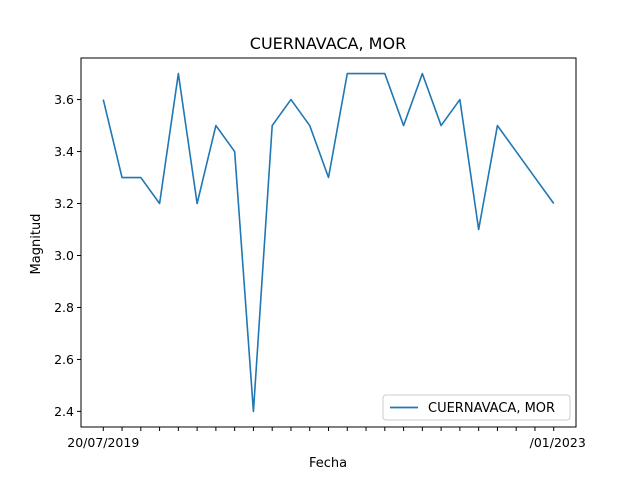 Image resolution: width=640 pixels, height=480 pixels. What do you see at coordinates (64, 307) in the screenshot?
I see `y-tick-label: 2.8` at bounding box center [64, 307].